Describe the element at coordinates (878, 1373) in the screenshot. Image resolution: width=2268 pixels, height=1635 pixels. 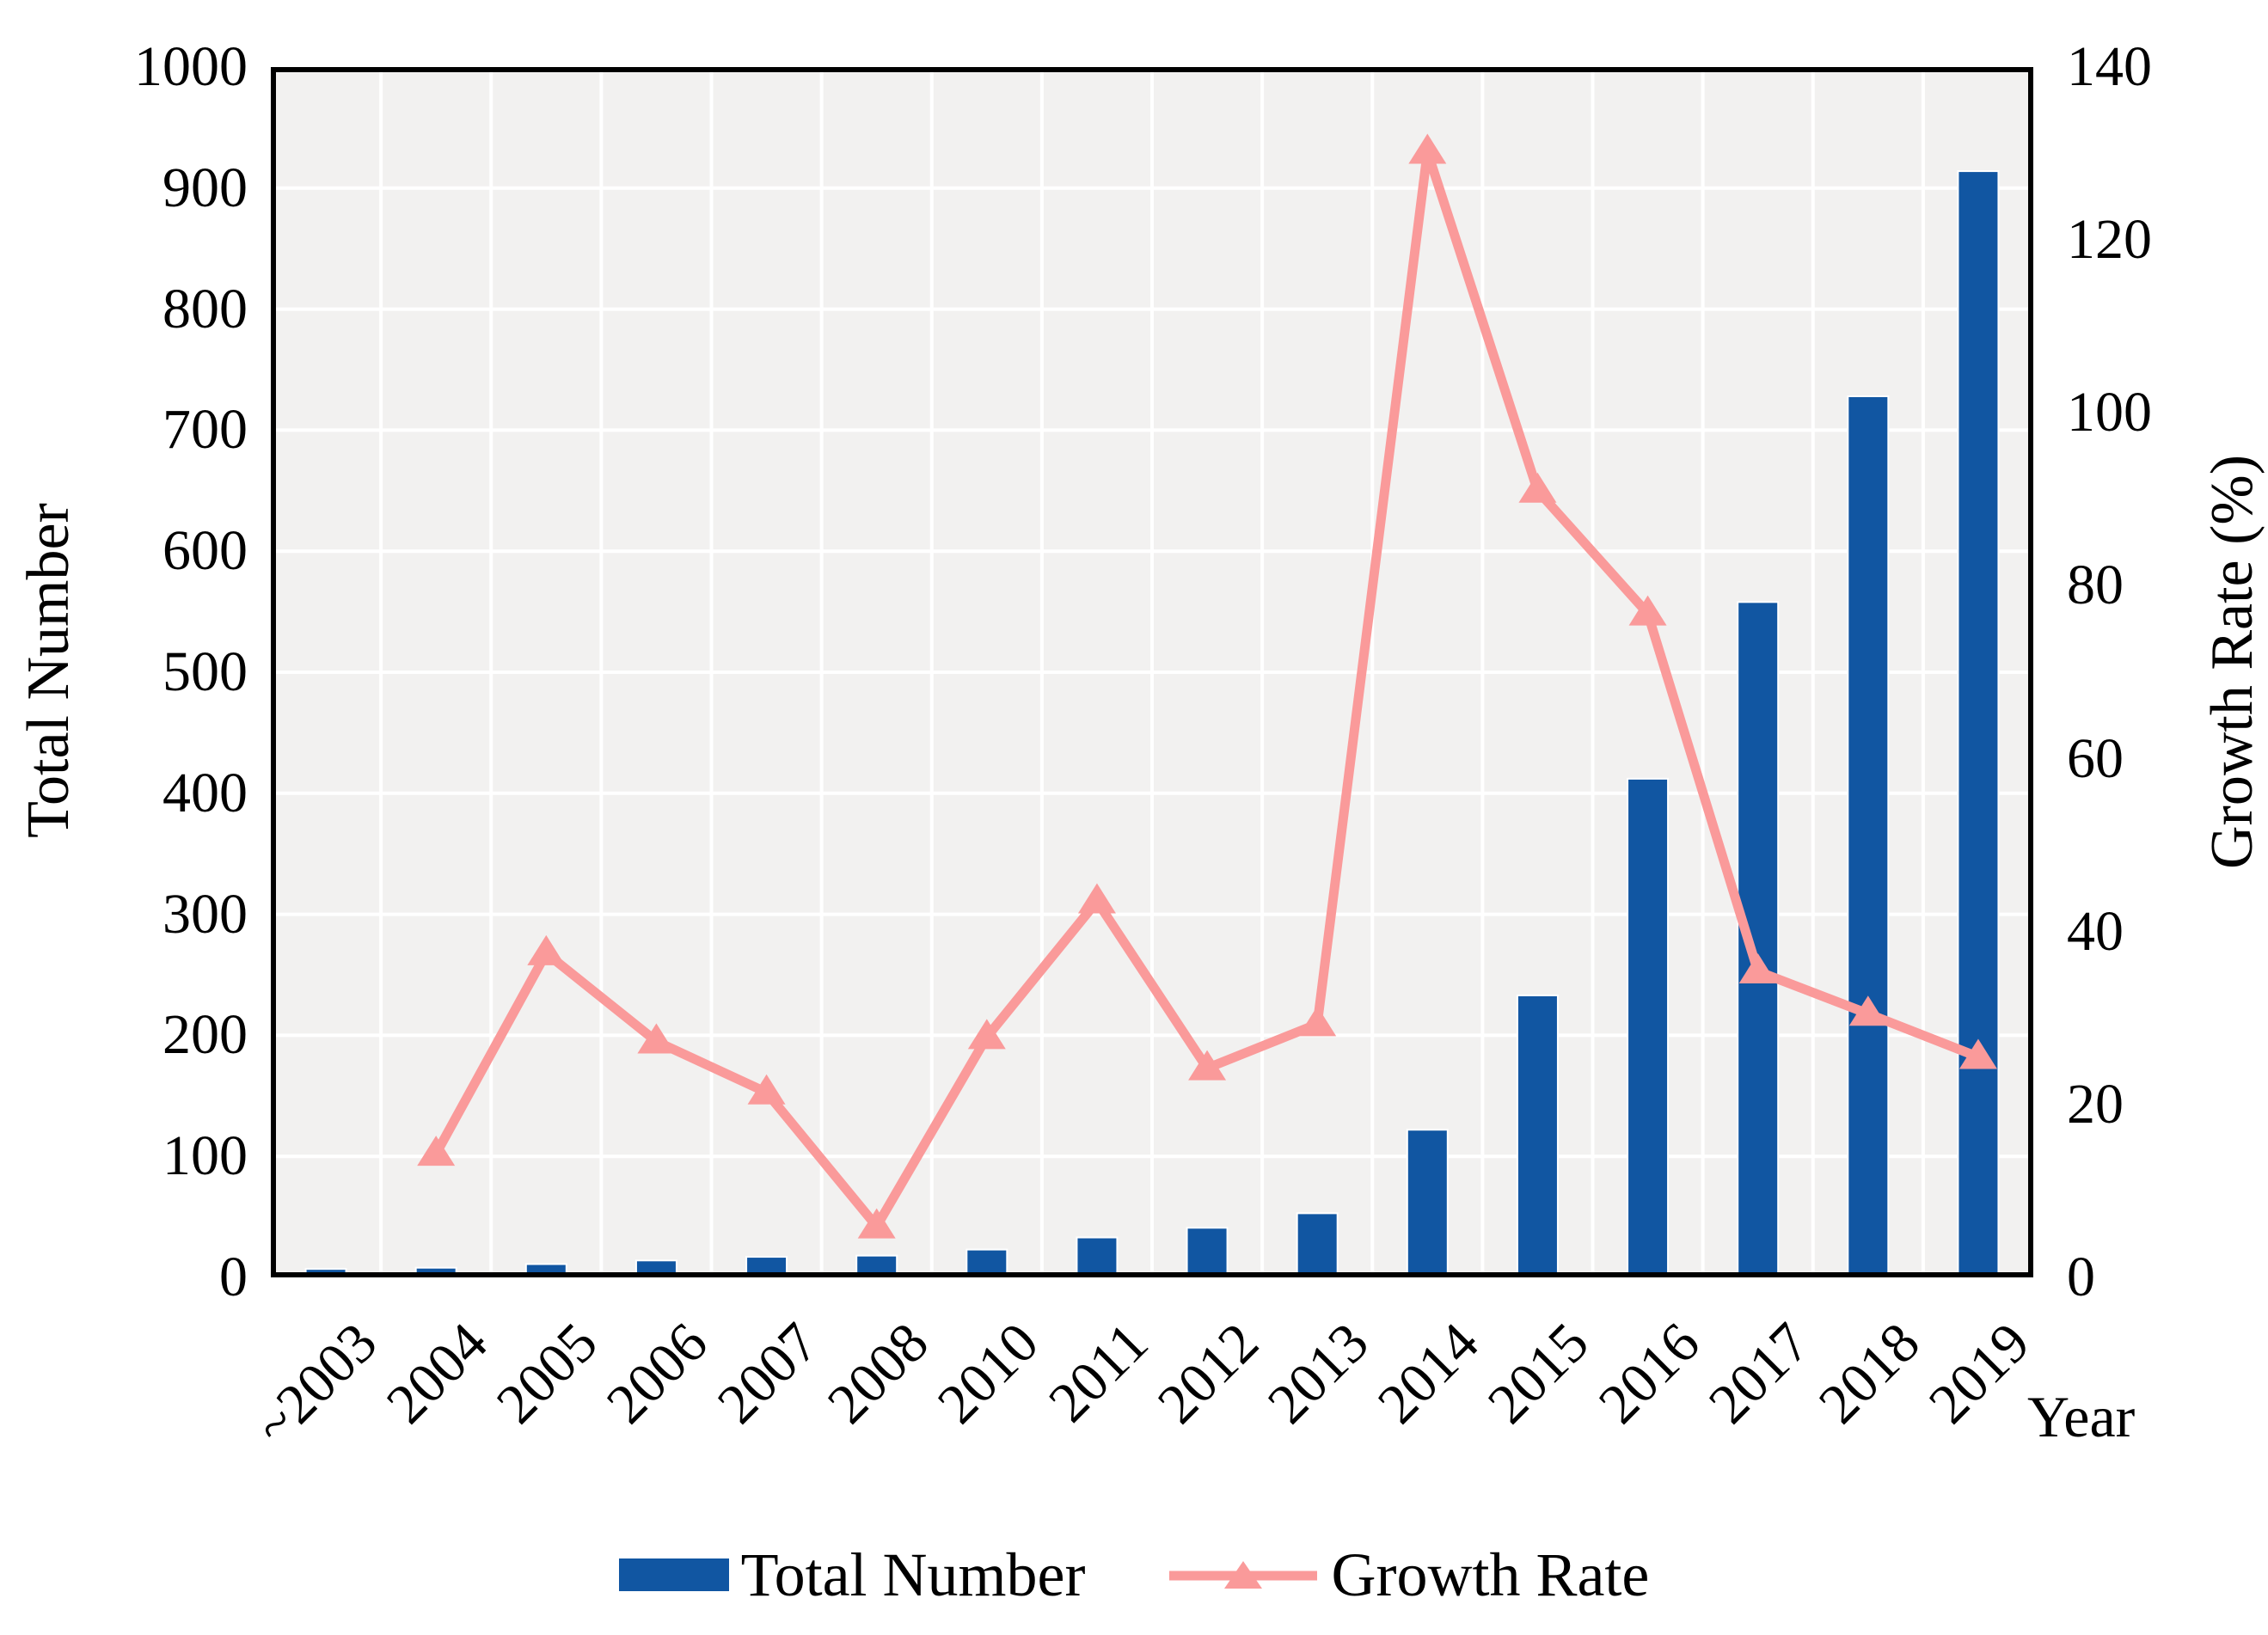
I see `x-tick-2008: 2008` at that location.